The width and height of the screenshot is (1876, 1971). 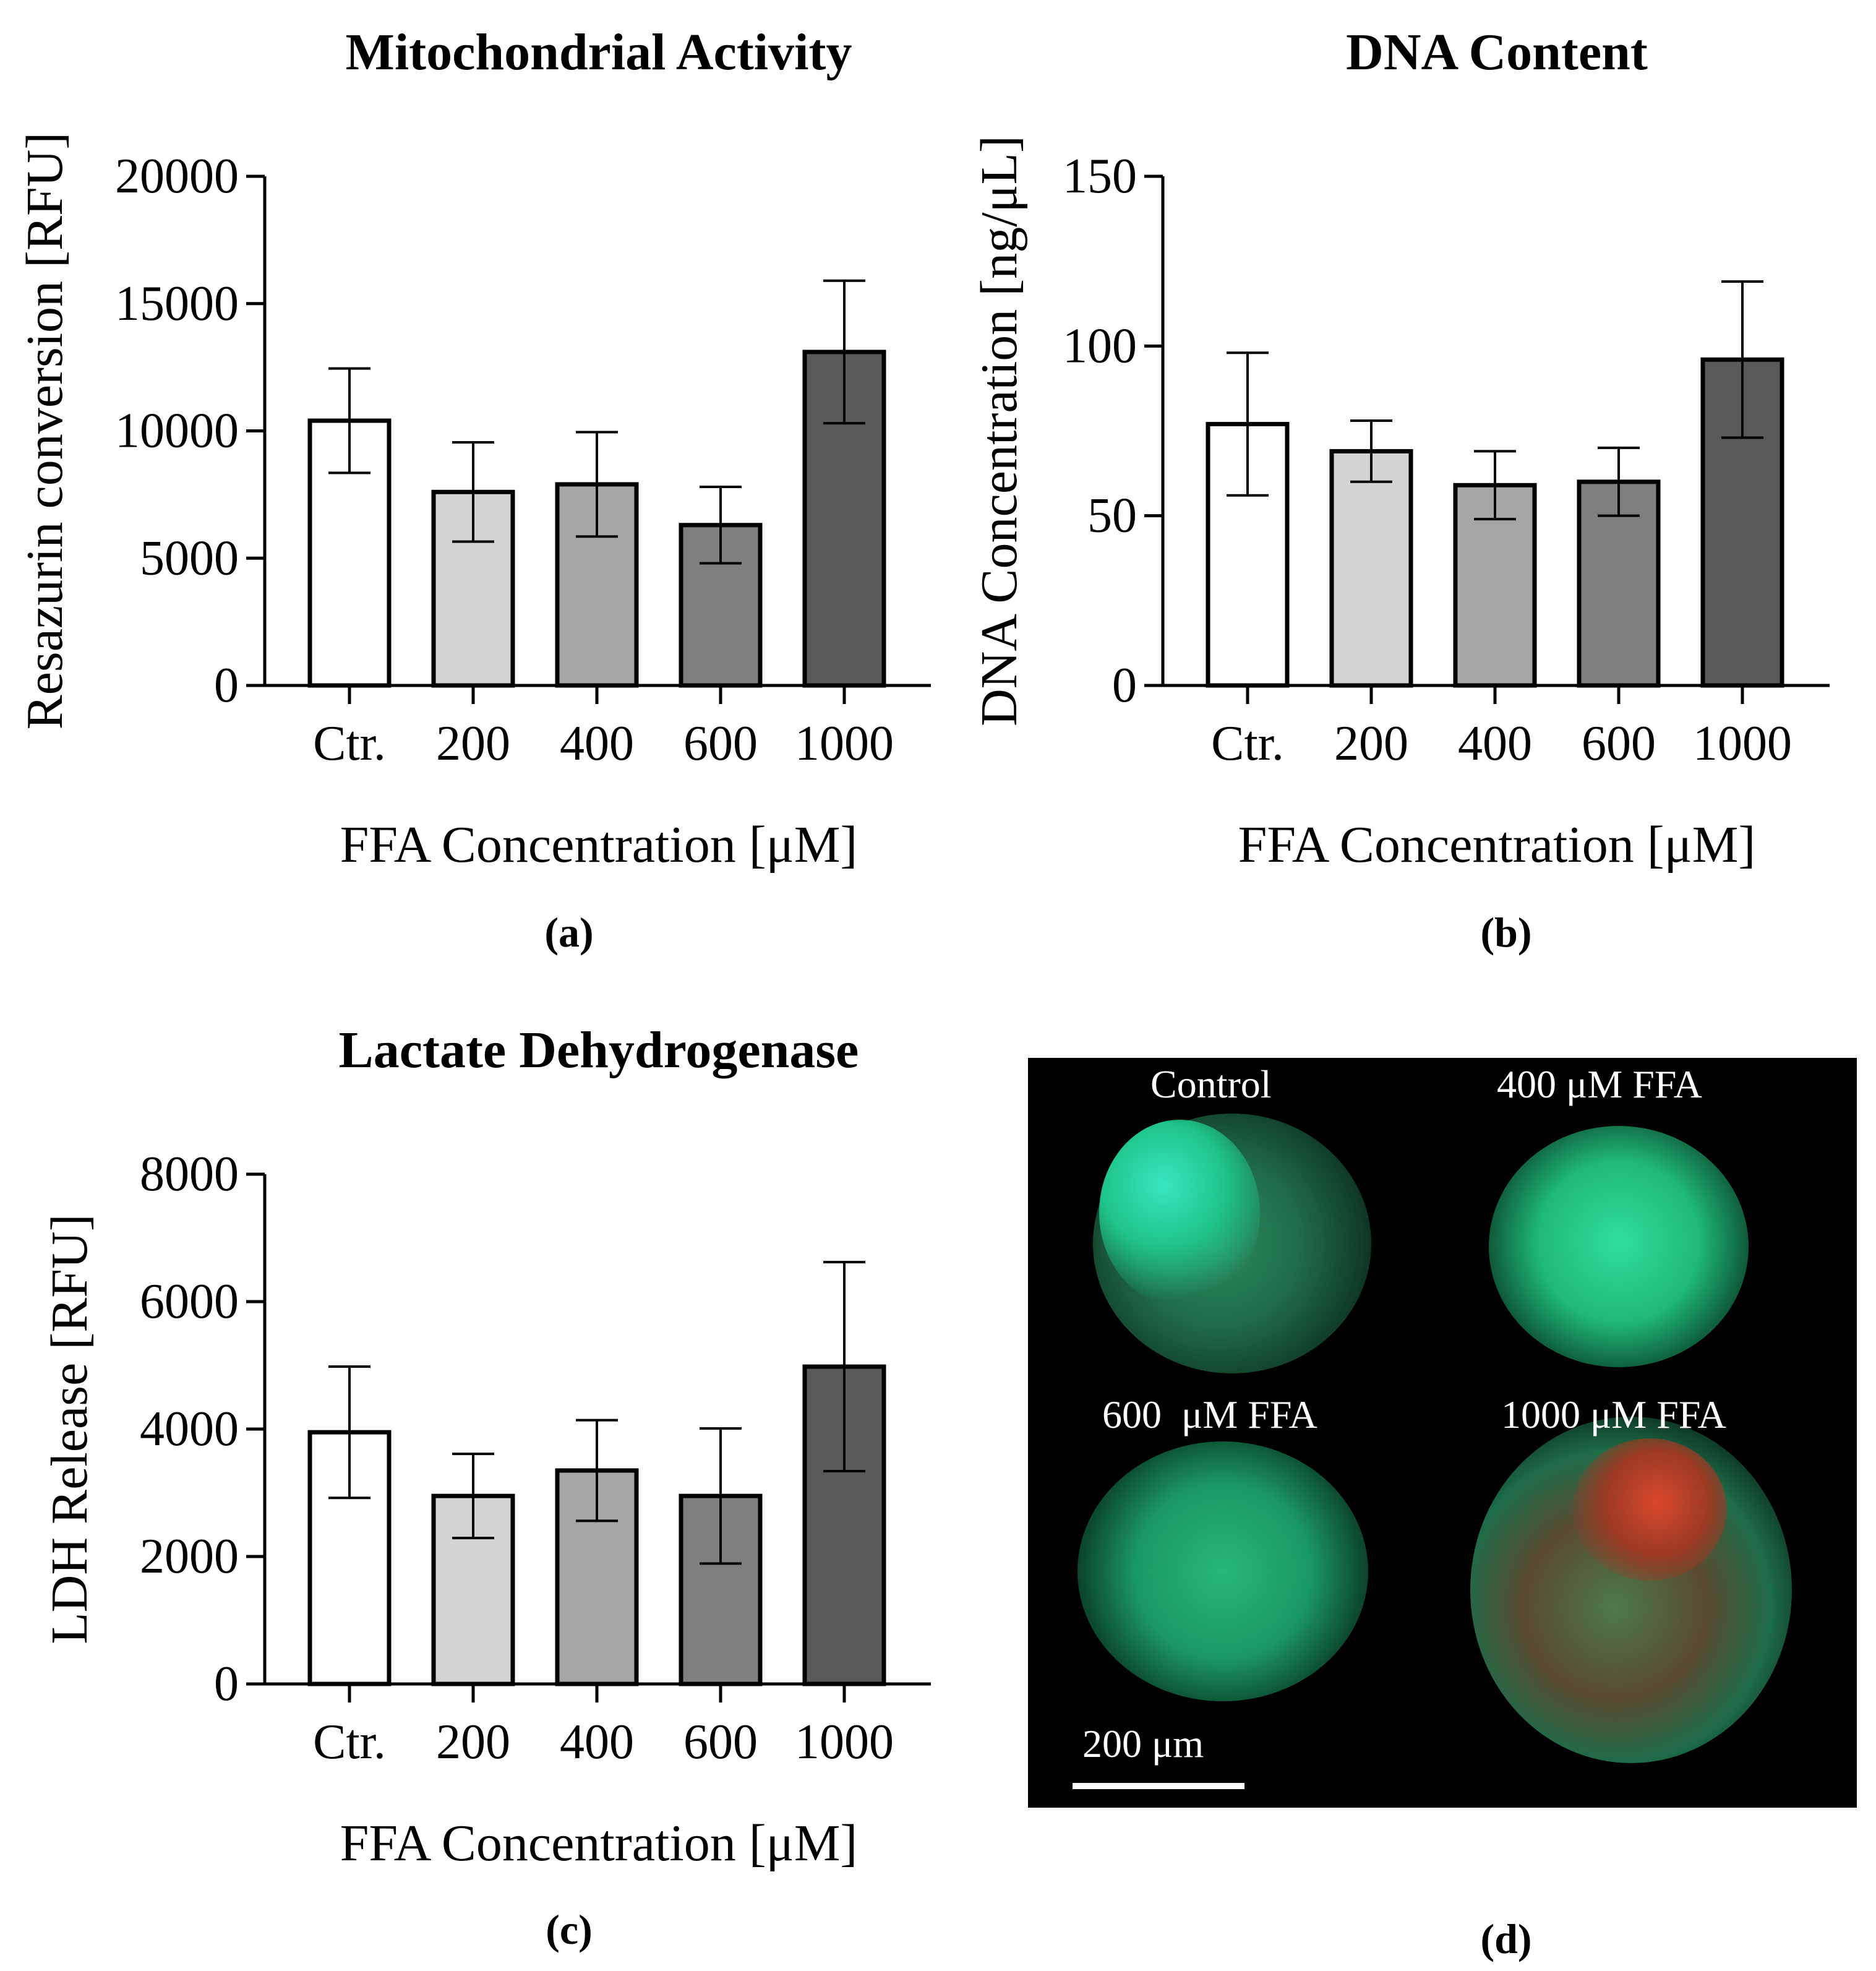 What do you see at coordinates (177, 304) in the screenshot?
I see `y-tick-label-15000: 15000` at bounding box center [177, 304].